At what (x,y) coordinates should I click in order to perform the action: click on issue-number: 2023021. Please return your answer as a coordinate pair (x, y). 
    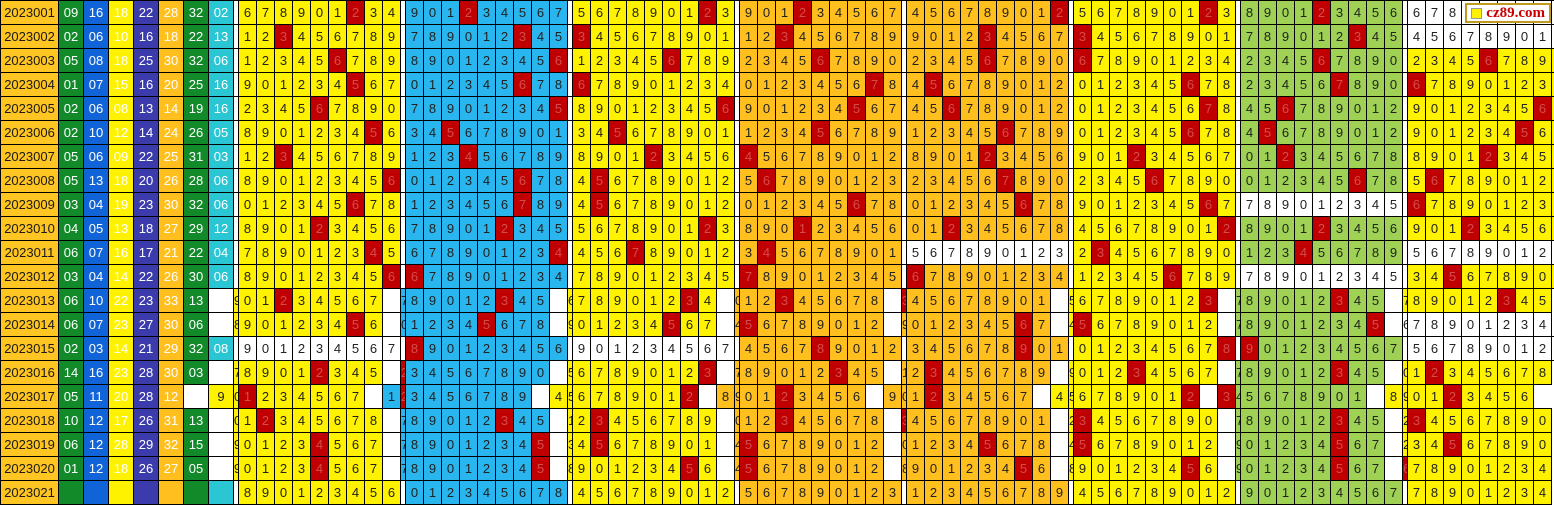
    Looking at the image, I should click on (29, 492).